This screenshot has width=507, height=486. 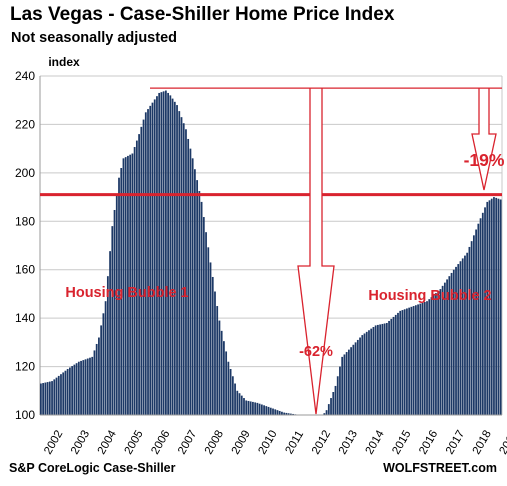 I want to click on x-tick-label: 2009, so click(x=241, y=442).